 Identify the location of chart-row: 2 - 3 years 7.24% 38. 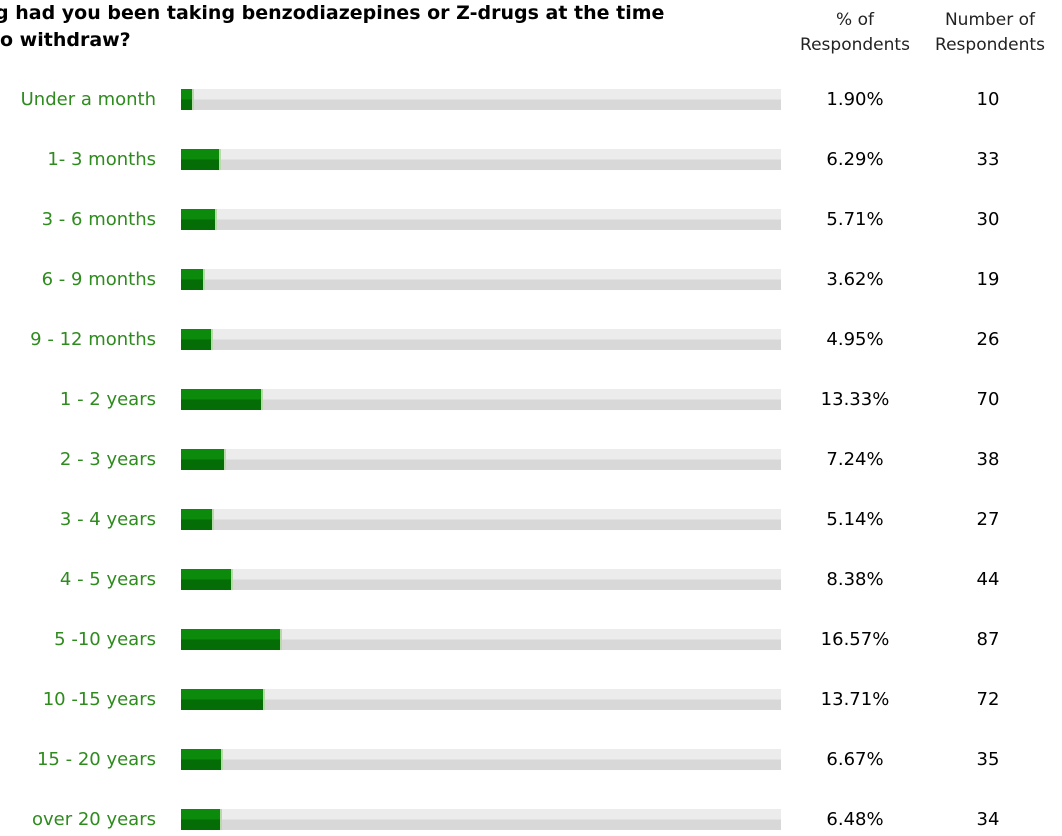
(531, 460).